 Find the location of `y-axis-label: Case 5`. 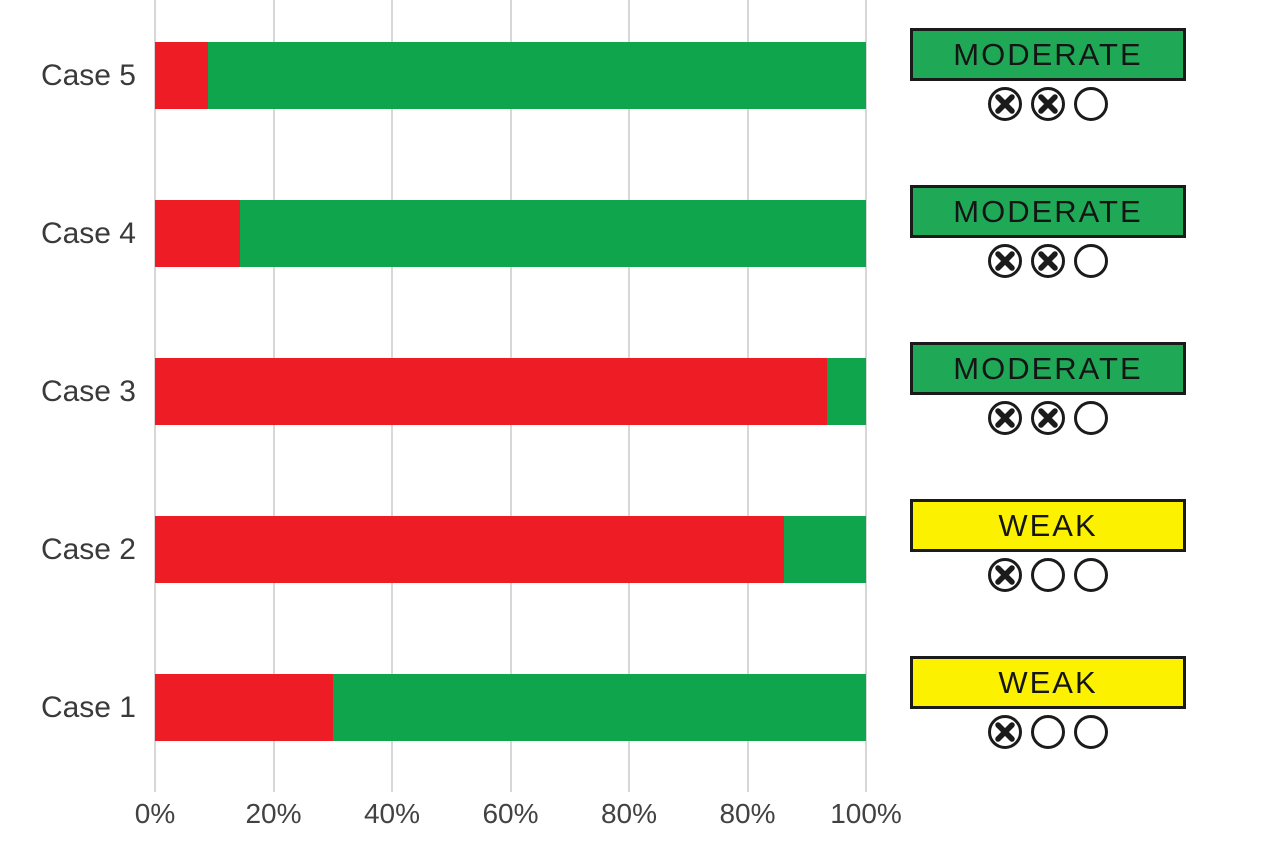

y-axis-label: Case 5 is located at coordinates (88, 75).